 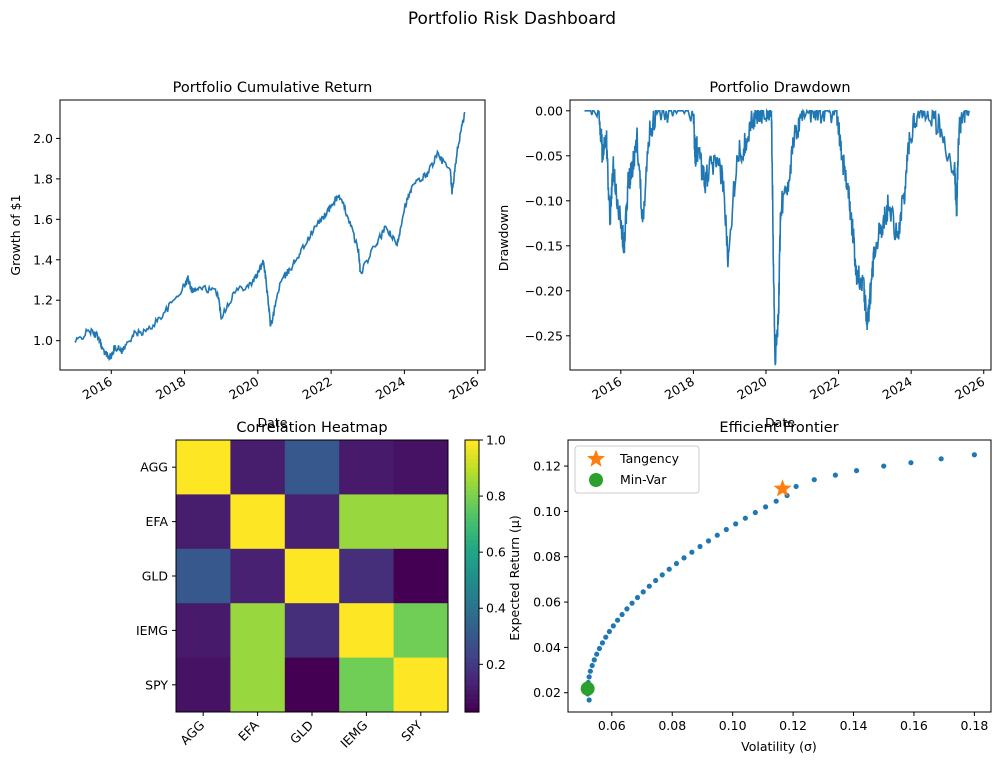 What do you see at coordinates (317, 388) in the screenshot?
I see `cumret-xtick-label: 2022` at bounding box center [317, 388].